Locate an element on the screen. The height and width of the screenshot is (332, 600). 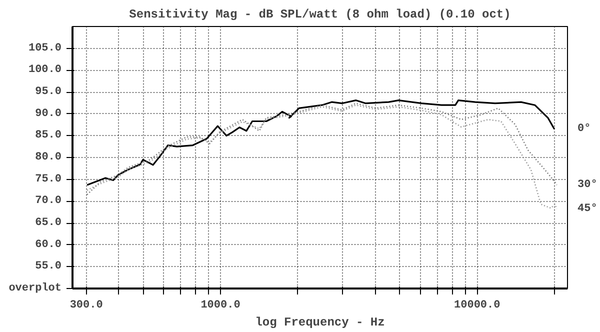
text: overplot is located at coordinates (35, 288).